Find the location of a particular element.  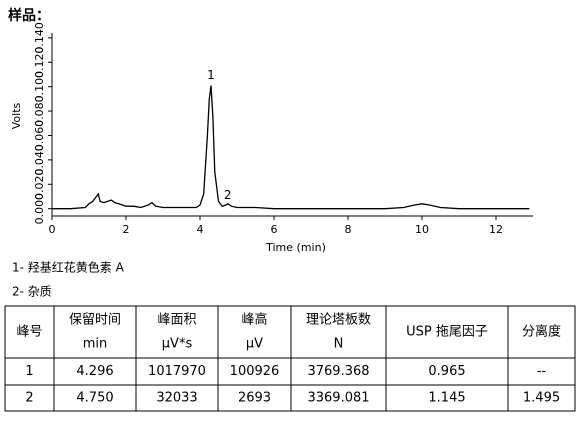

y-tick-label: 0.120 is located at coordinates (39, 63).